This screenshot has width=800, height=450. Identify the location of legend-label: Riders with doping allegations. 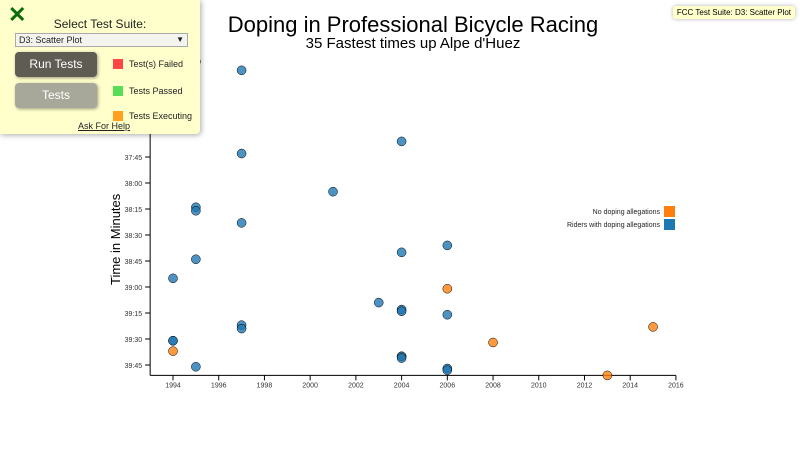
(613, 225).